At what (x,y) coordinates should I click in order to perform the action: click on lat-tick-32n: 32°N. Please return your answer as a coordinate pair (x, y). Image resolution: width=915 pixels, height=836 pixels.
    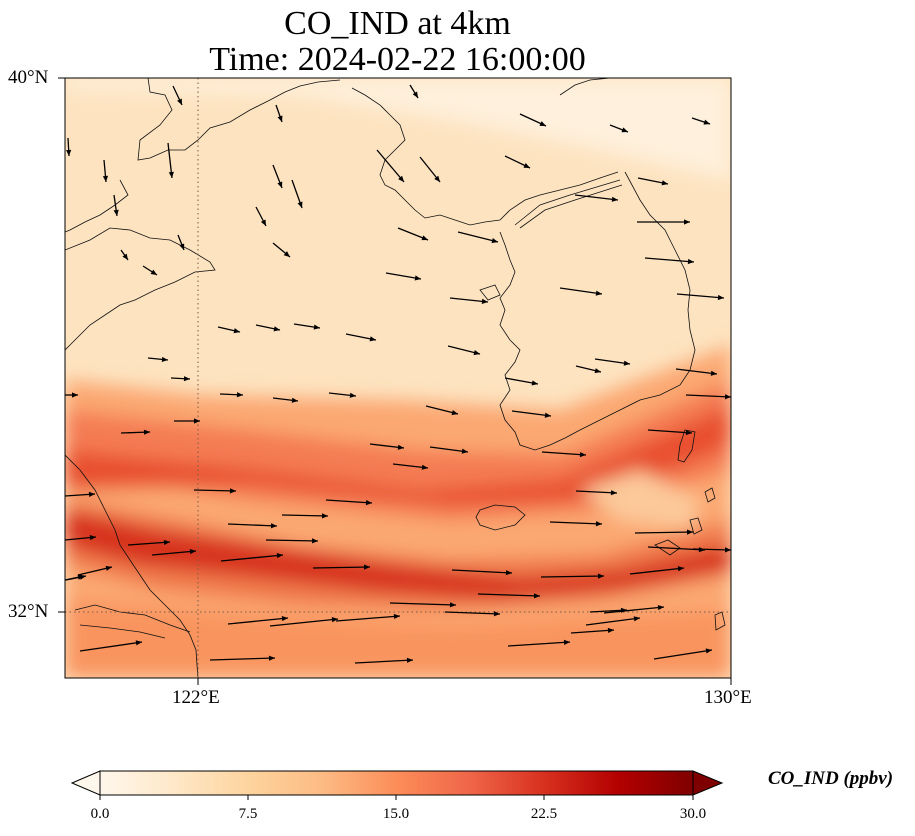
    Looking at the image, I should click on (28, 611).